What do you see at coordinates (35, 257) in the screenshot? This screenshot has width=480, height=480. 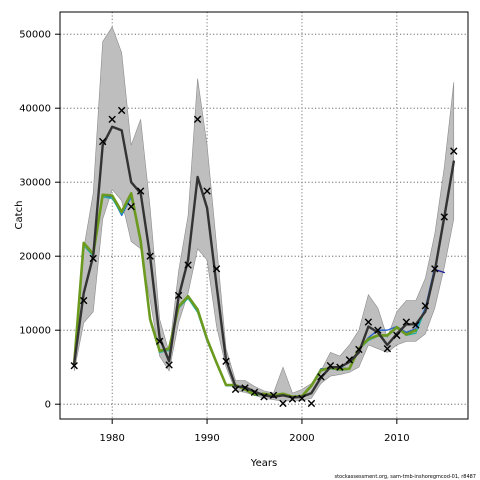 I see `y-tick-label-20000: 20000` at bounding box center [35, 257].